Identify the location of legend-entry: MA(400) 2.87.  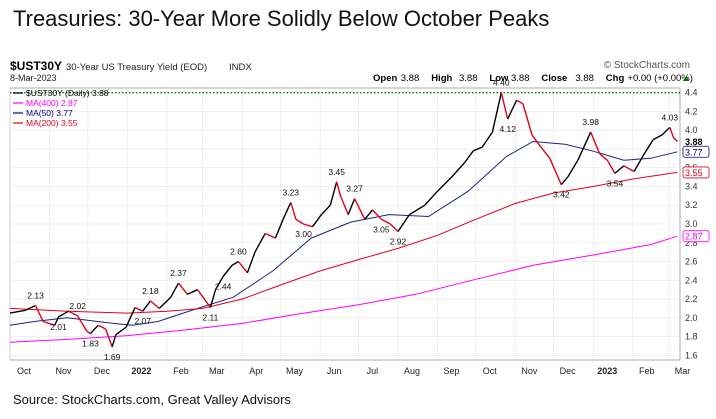
(52, 103).